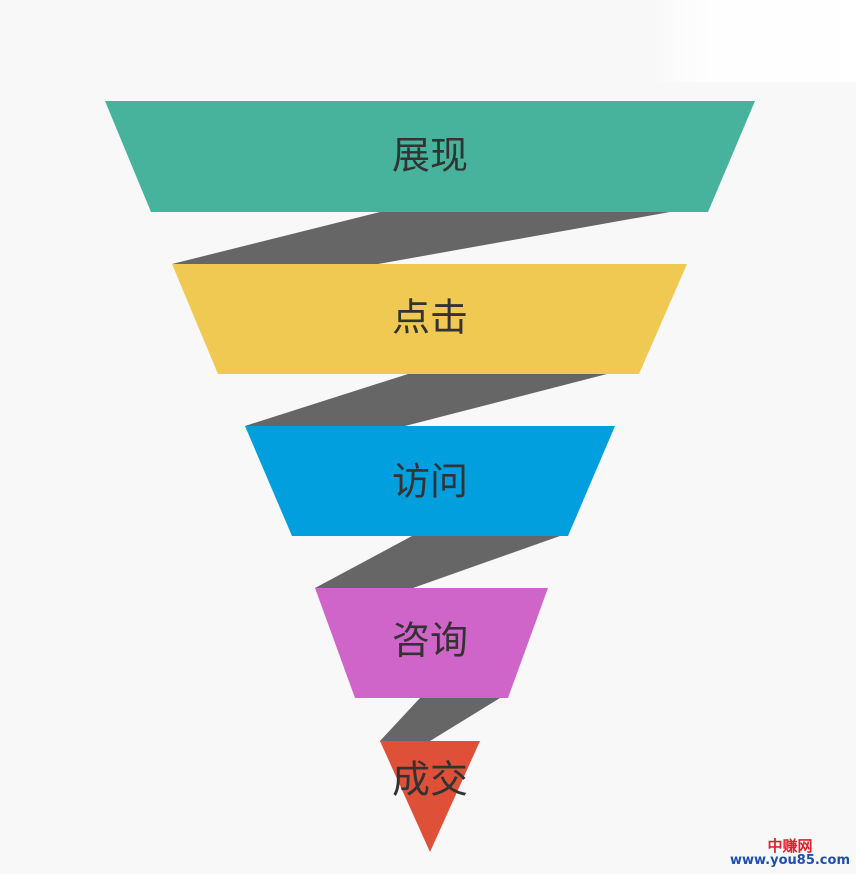  What do you see at coordinates (790, 845) in the screenshot?
I see `watermark-cn: 中赚网` at bounding box center [790, 845].